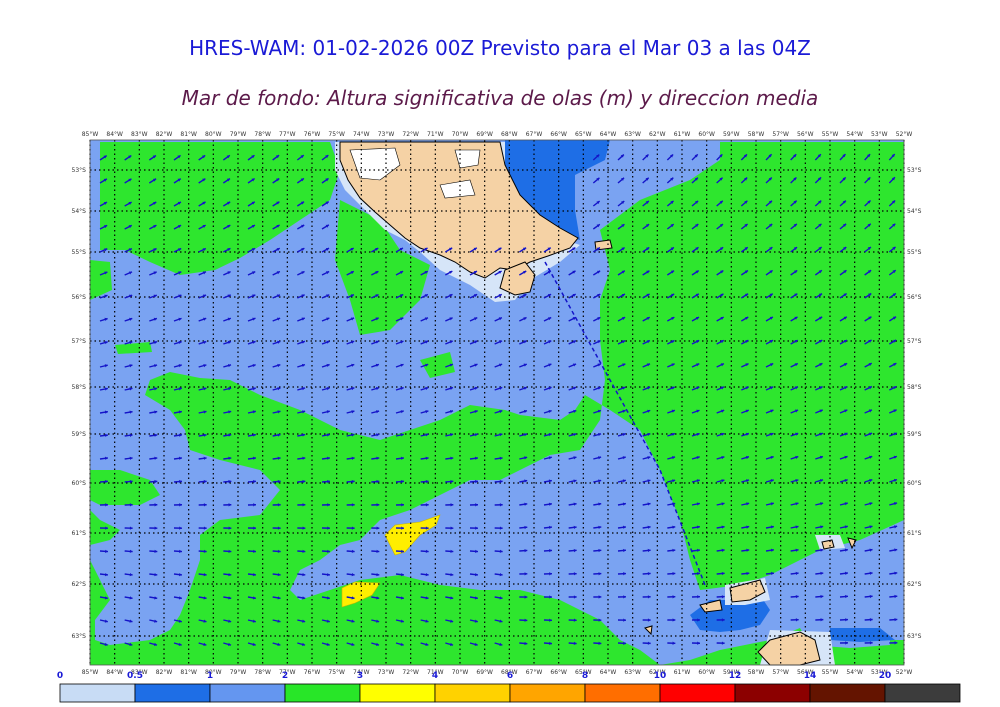  I want to click on longitude-label: 73°W, so click(386, 672).